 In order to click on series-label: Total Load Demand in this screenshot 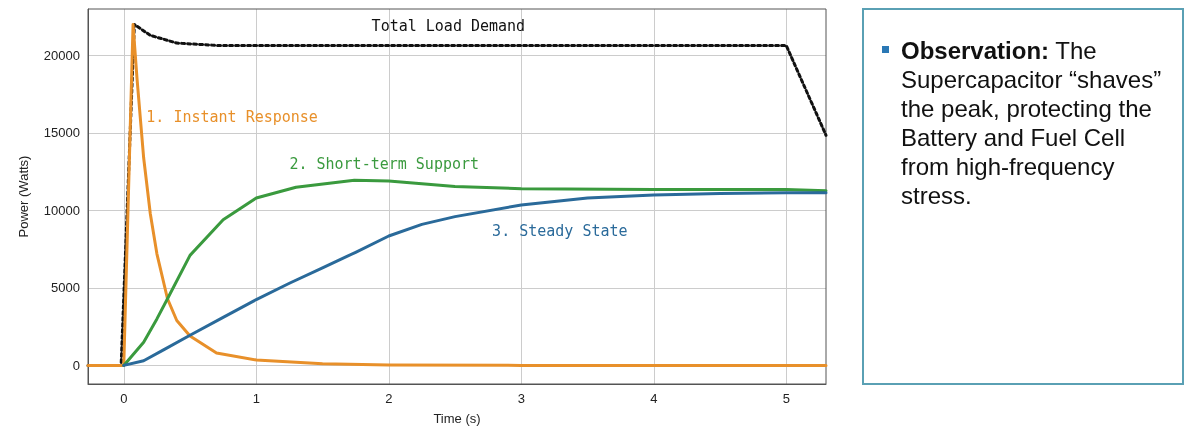, I will do `click(448, 26)`.